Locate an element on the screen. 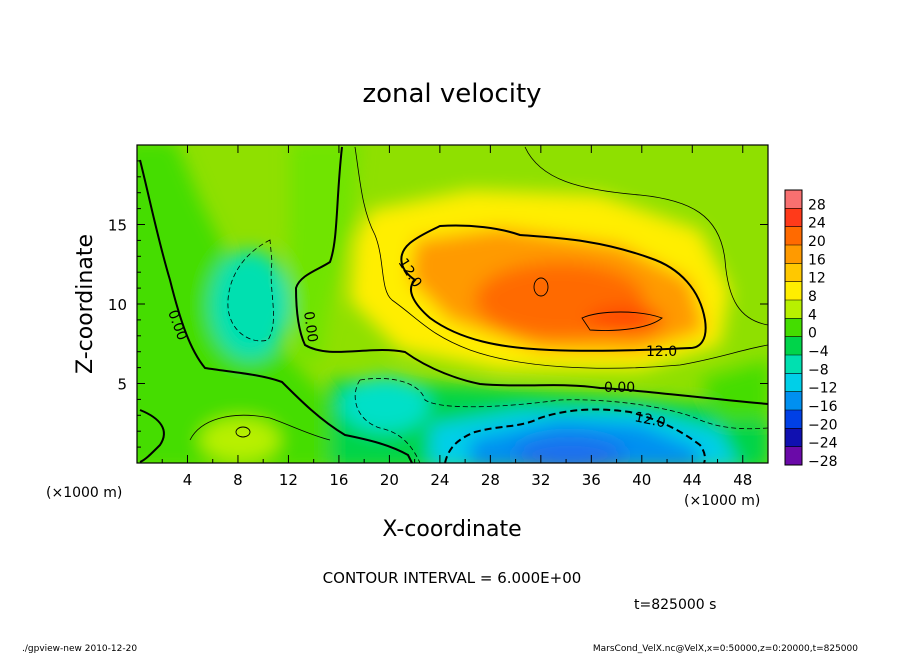 The image size is (904, 654). z-axis-unit: (×1000 m) is located at coordinates (84, 493).